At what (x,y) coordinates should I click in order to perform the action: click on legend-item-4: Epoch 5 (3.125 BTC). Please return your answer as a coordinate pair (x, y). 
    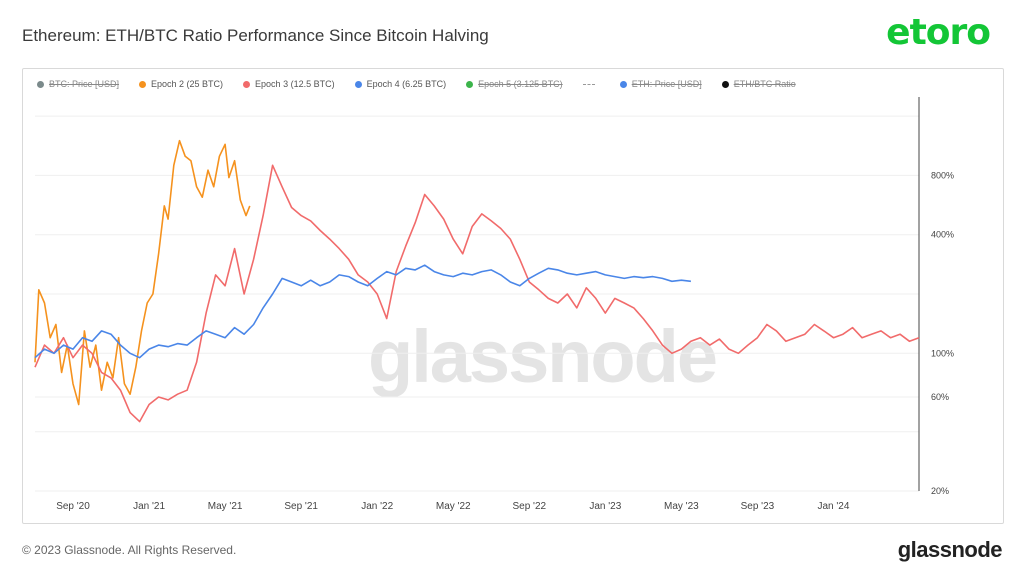
    Looking at the image, I should click on (514, 84).